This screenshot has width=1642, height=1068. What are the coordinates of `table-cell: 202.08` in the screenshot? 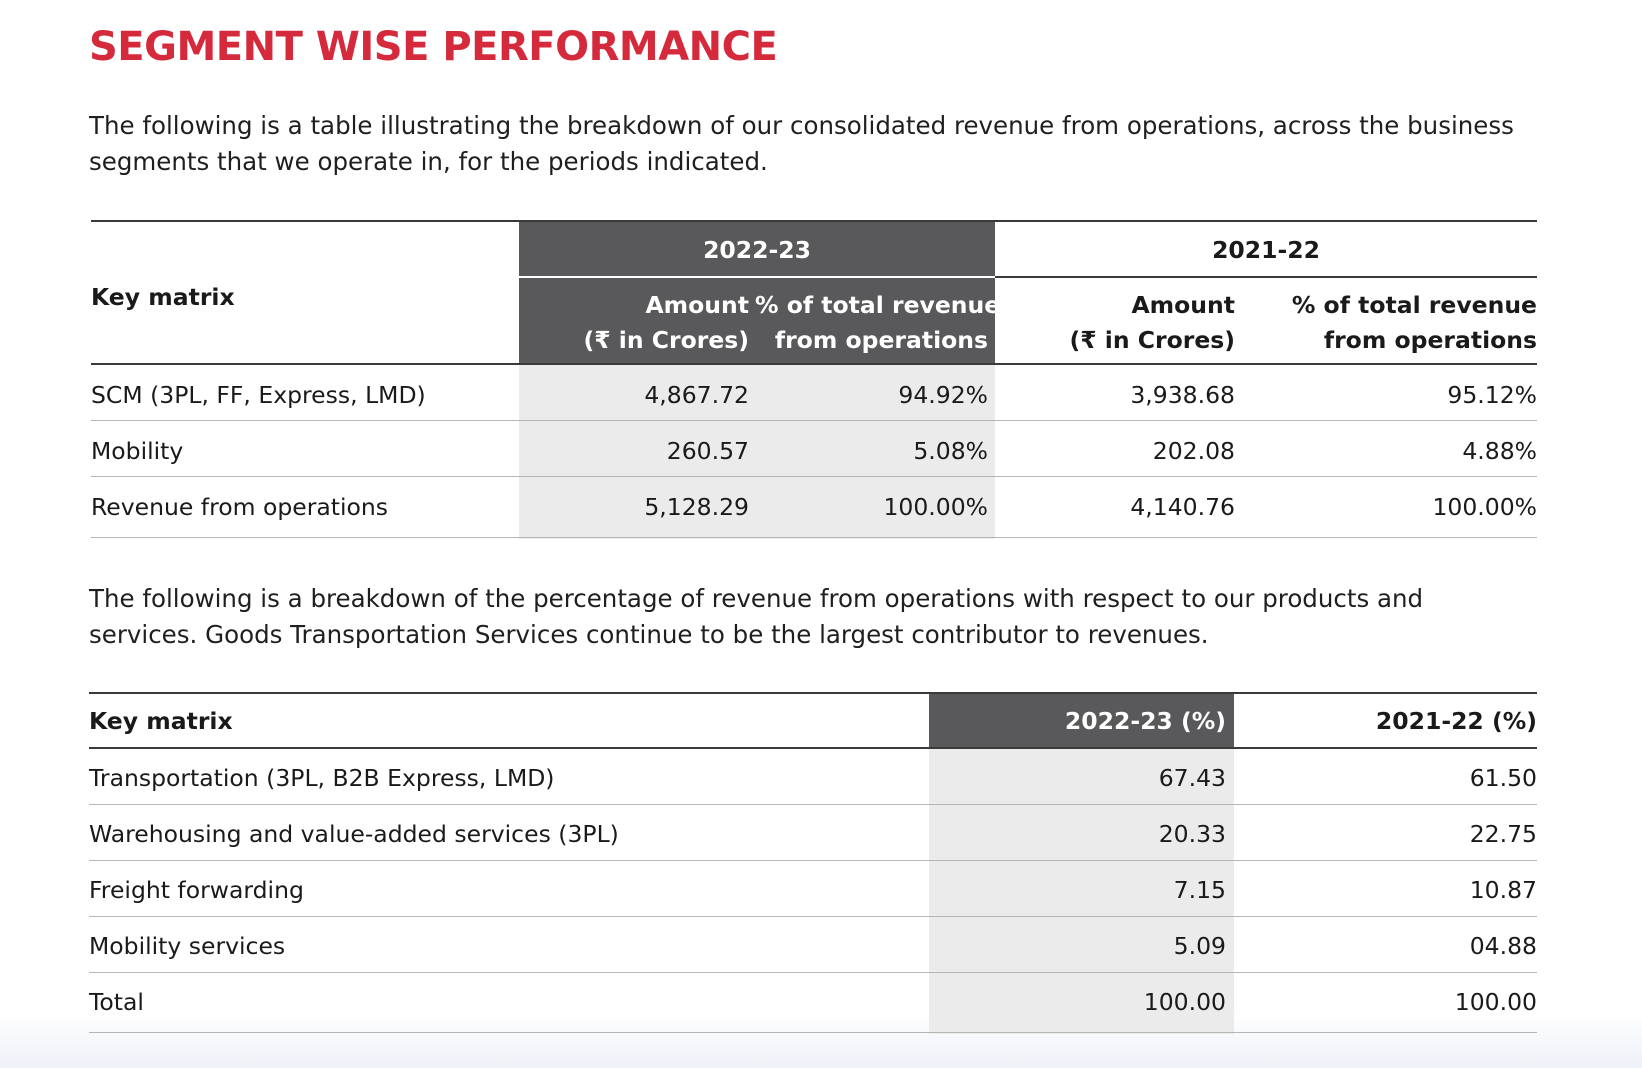 It's located at (1193, 451).